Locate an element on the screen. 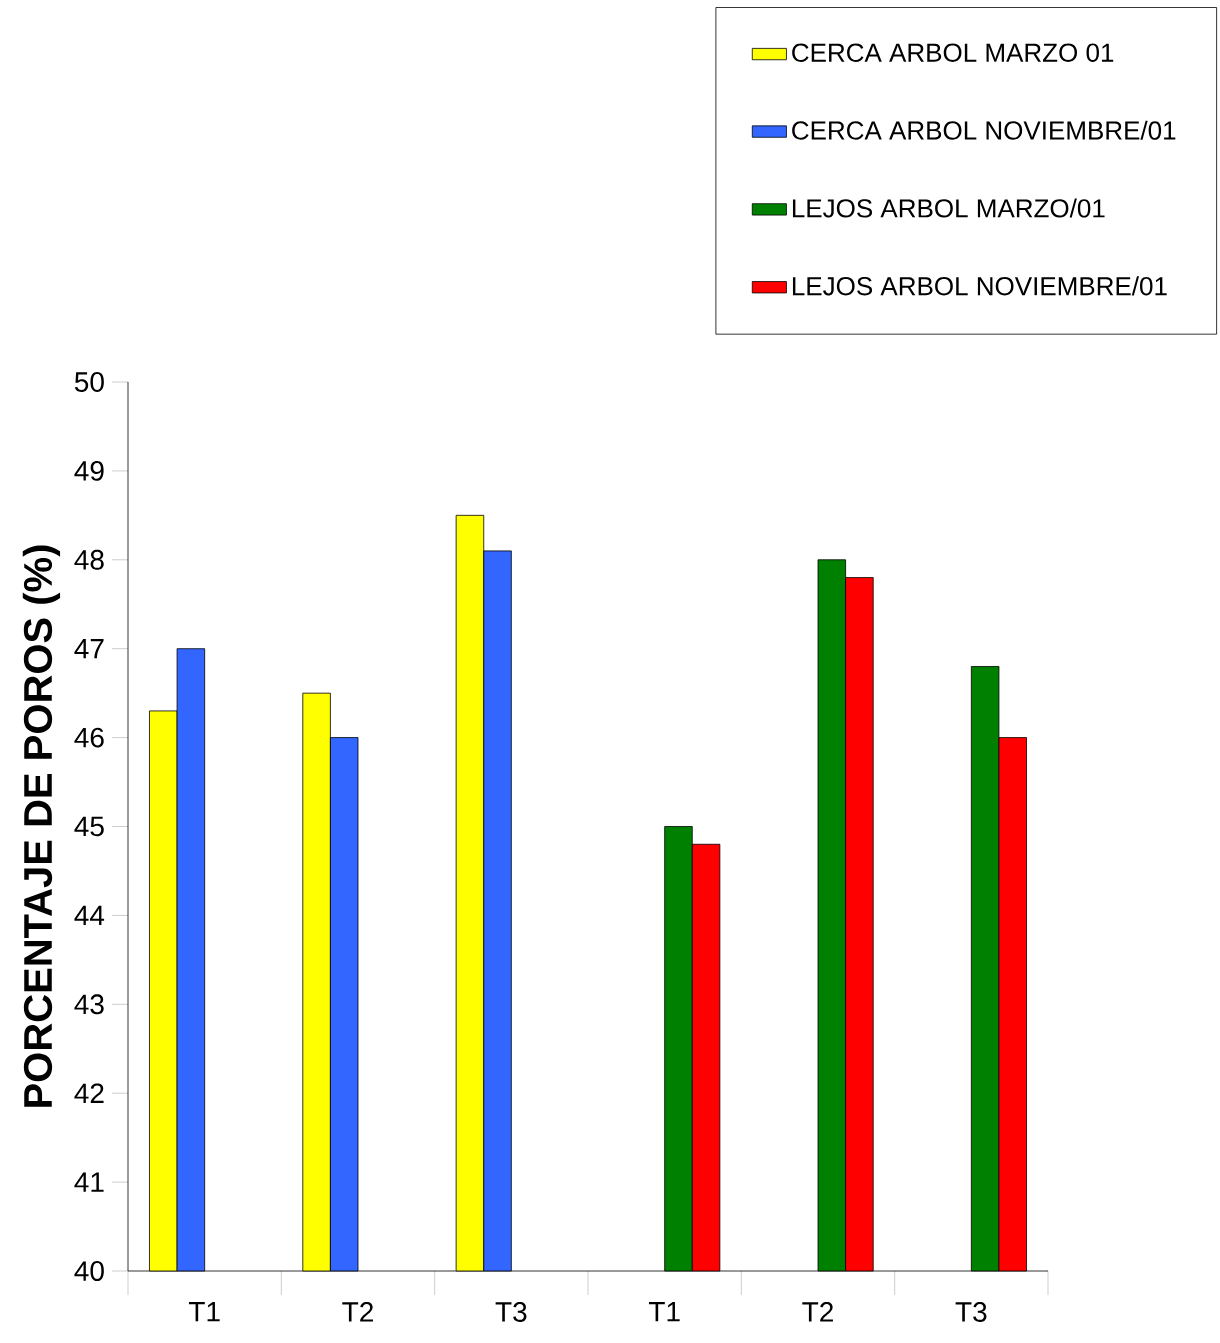 This screenshot has width=1220, height=1343. y-tick-label: 41 is located at coordinates (89, 1182).